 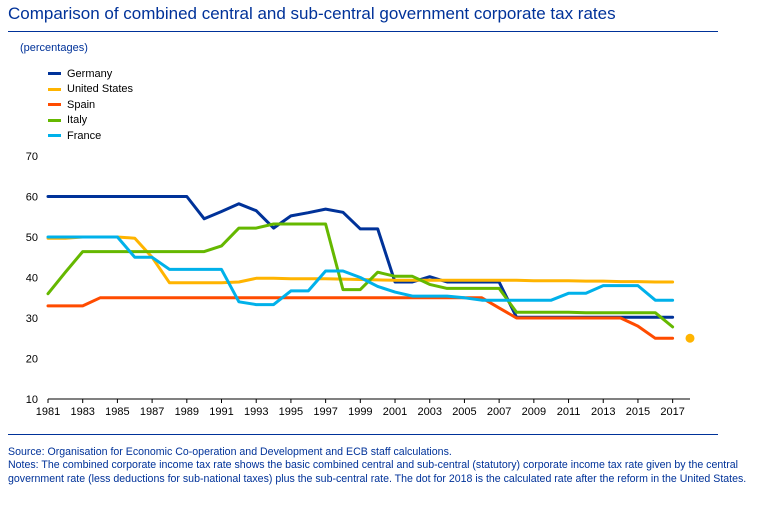 What do you see at coordinates (672, 412) in the screenshot?
I see `x-tick-label: 2017` at bounding box center [672, 412].